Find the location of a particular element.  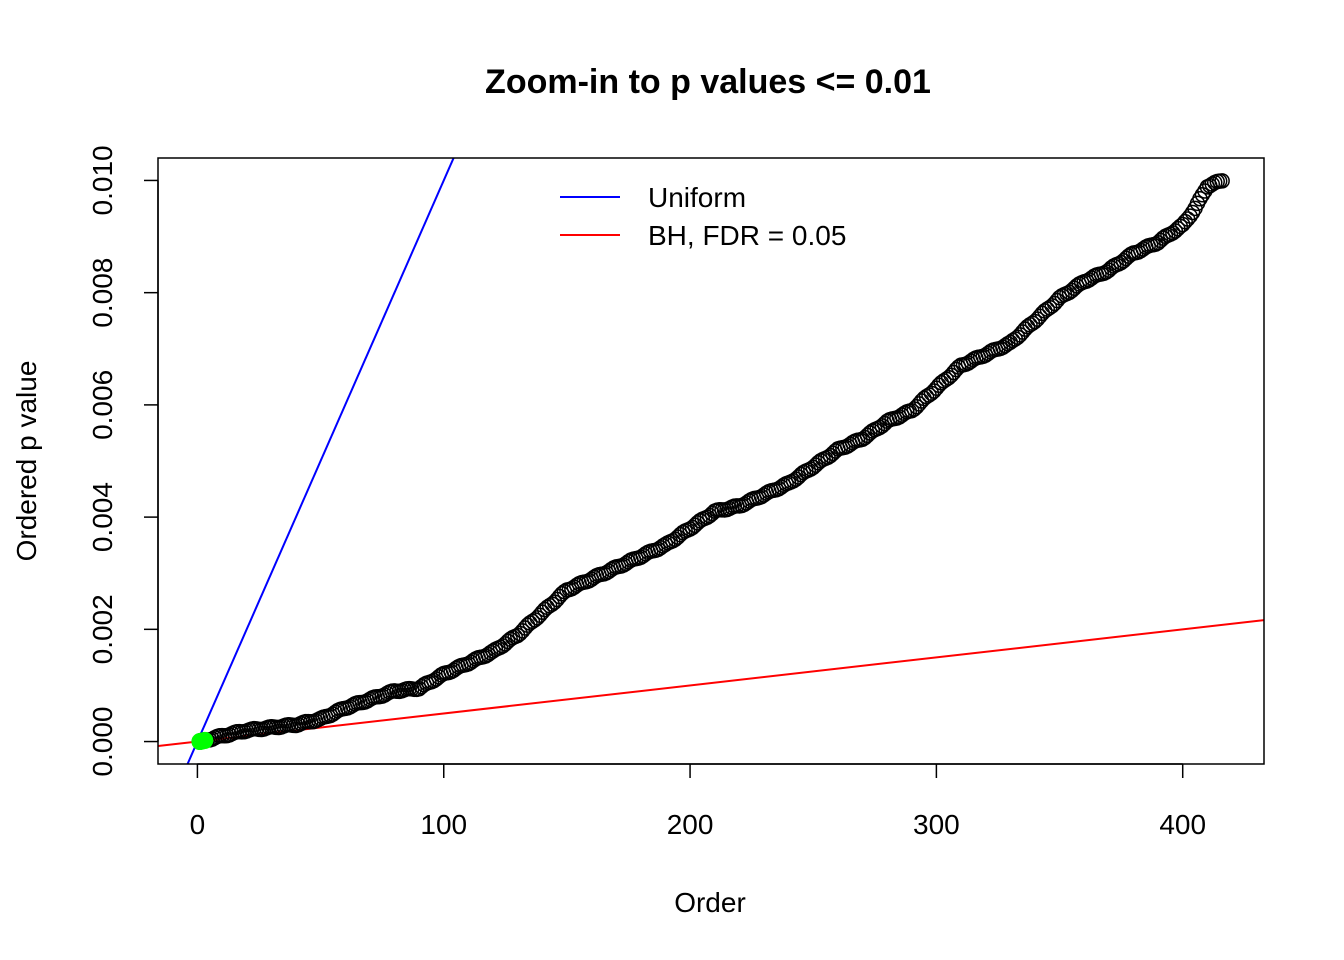

y-tick-label: 0.000 is located at coordinates (102, 742).